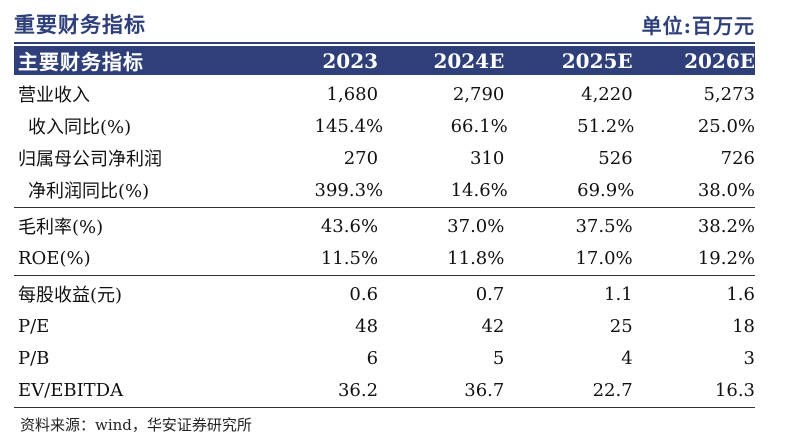 This screenshot has height=446, width=801. Describe the element at coordinates (479, 190) in the screenshot. I see `cell: 14.6%` at that location.